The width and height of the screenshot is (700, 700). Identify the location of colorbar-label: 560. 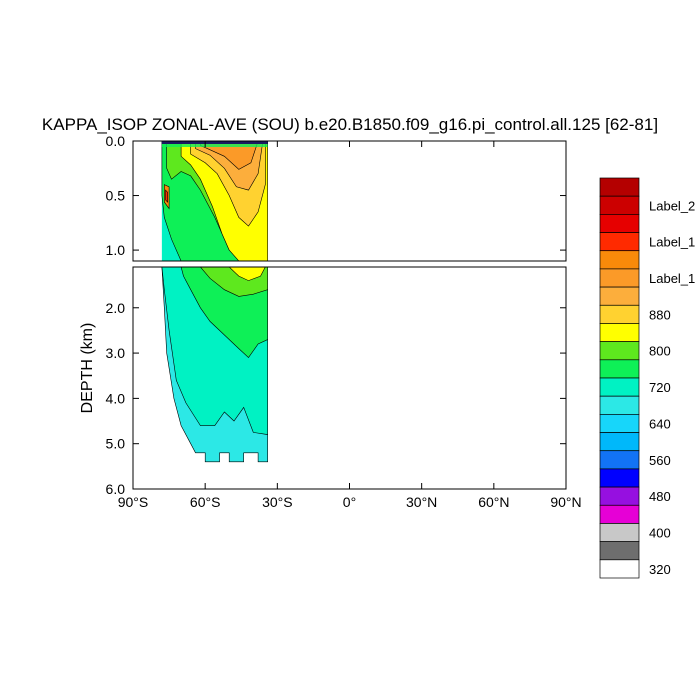
(660, 460).